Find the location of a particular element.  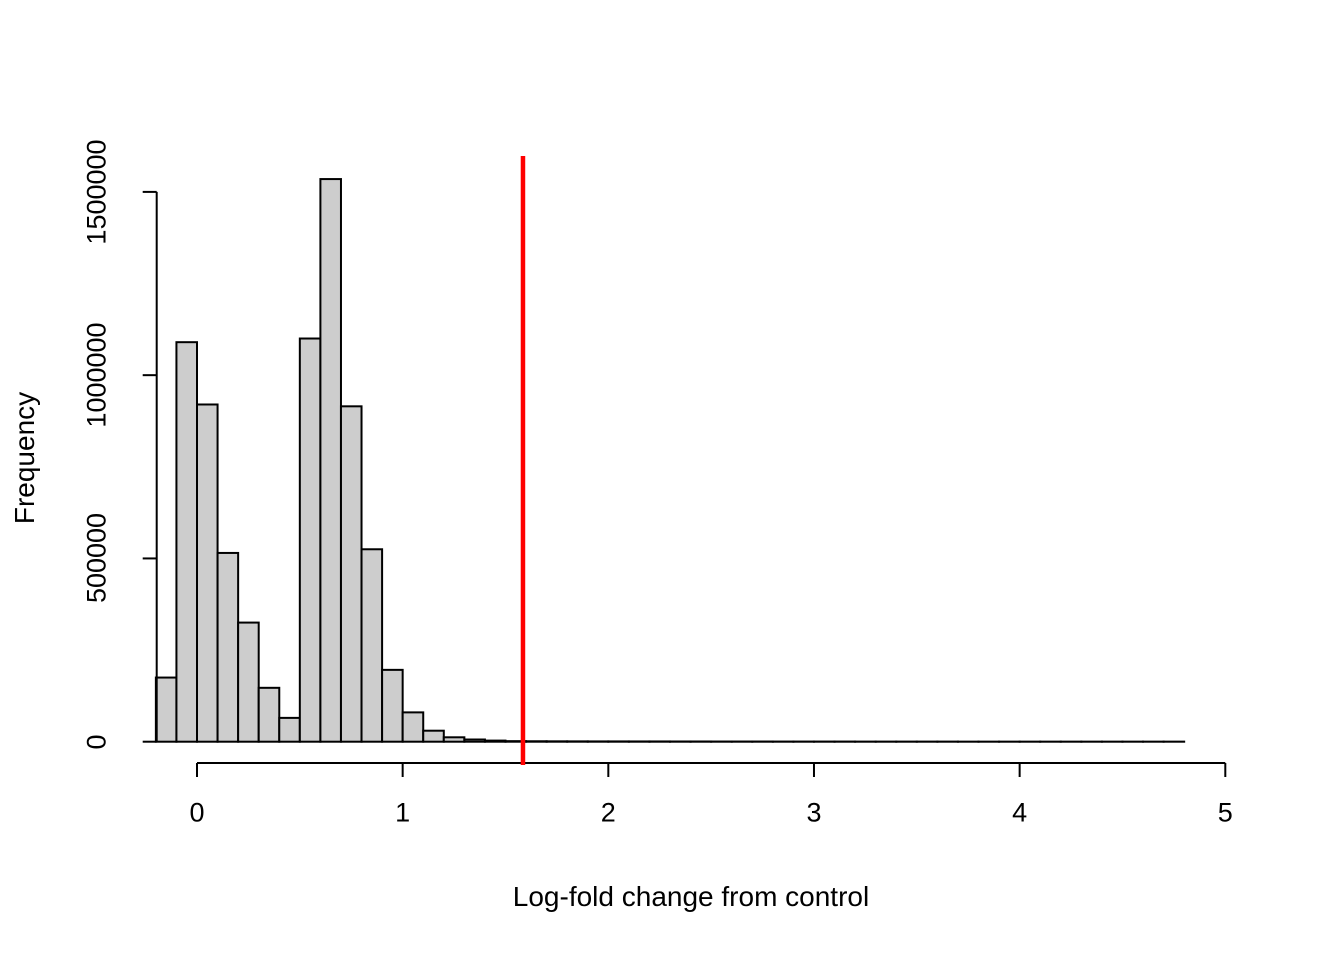

y-tick-label: 500000 is located at coordinates (96, 558).